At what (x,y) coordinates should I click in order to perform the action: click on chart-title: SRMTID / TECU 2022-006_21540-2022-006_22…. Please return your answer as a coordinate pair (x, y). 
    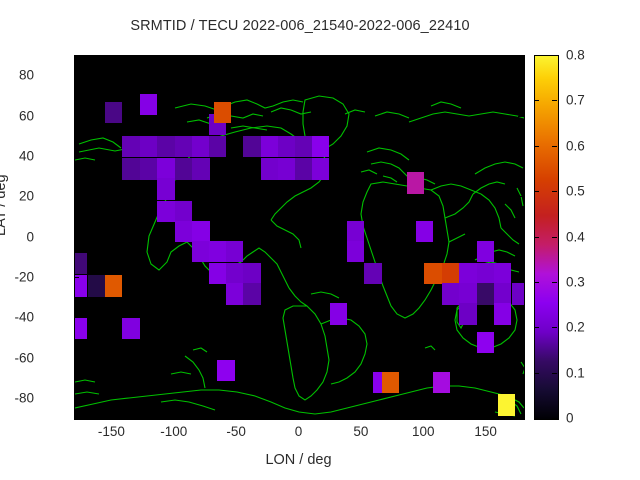
    Looking at the image, I should click on (300, 26).